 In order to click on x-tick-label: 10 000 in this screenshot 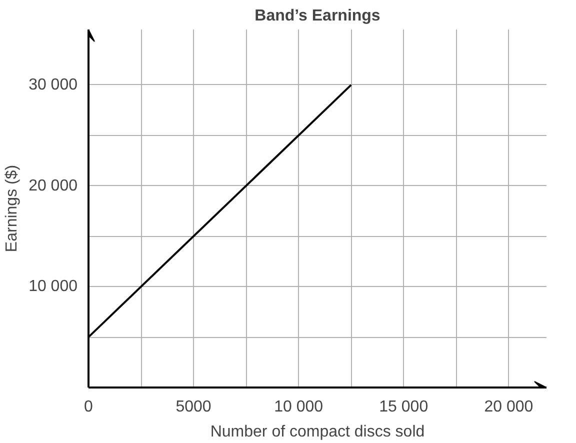, I will do `click(299, 407)`.